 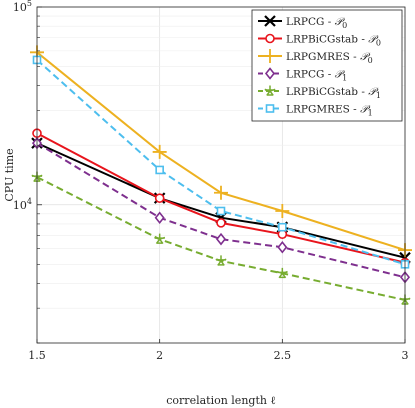 I want to click on legend-label: LRPBiCGstab - 𝒫0, so click(x=333, y=41).